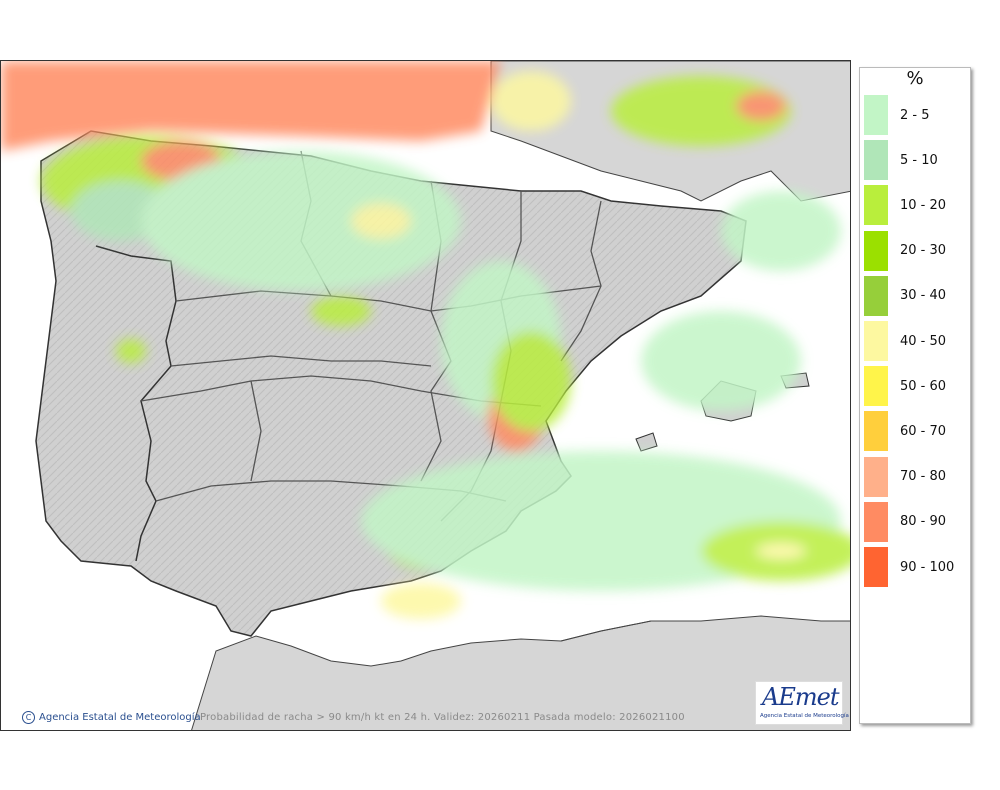 The image size is (1000, 790). Describe the element at coordinates (28, 717) in the screenshot. I see `copyright-icon: C` at that location.